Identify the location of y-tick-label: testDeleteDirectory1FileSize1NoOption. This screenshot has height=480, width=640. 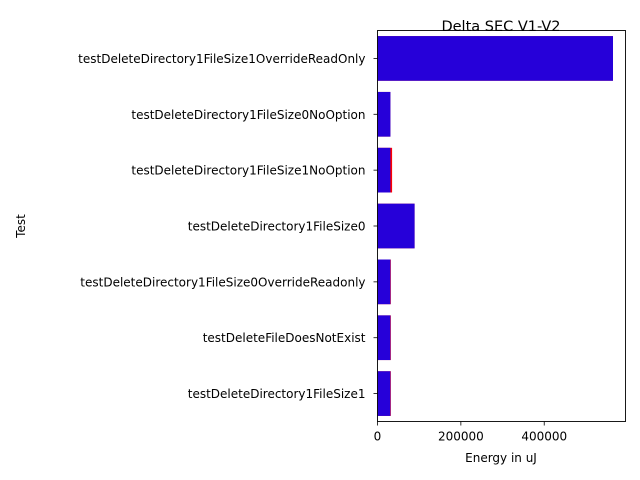
(248, 171).